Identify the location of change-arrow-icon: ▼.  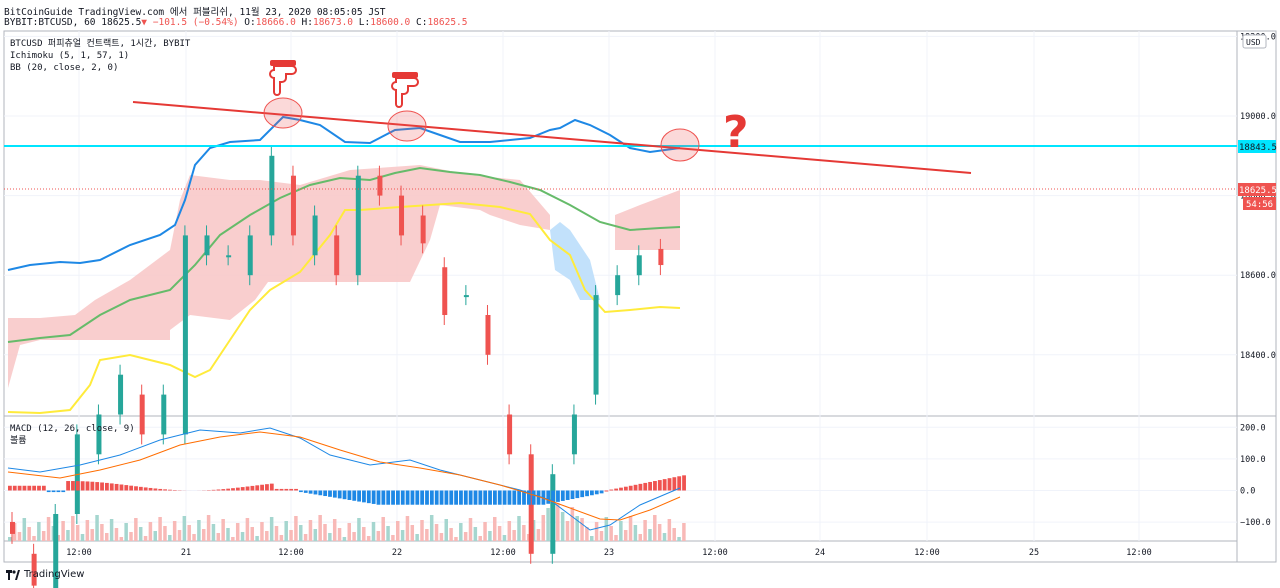
(144, 22).